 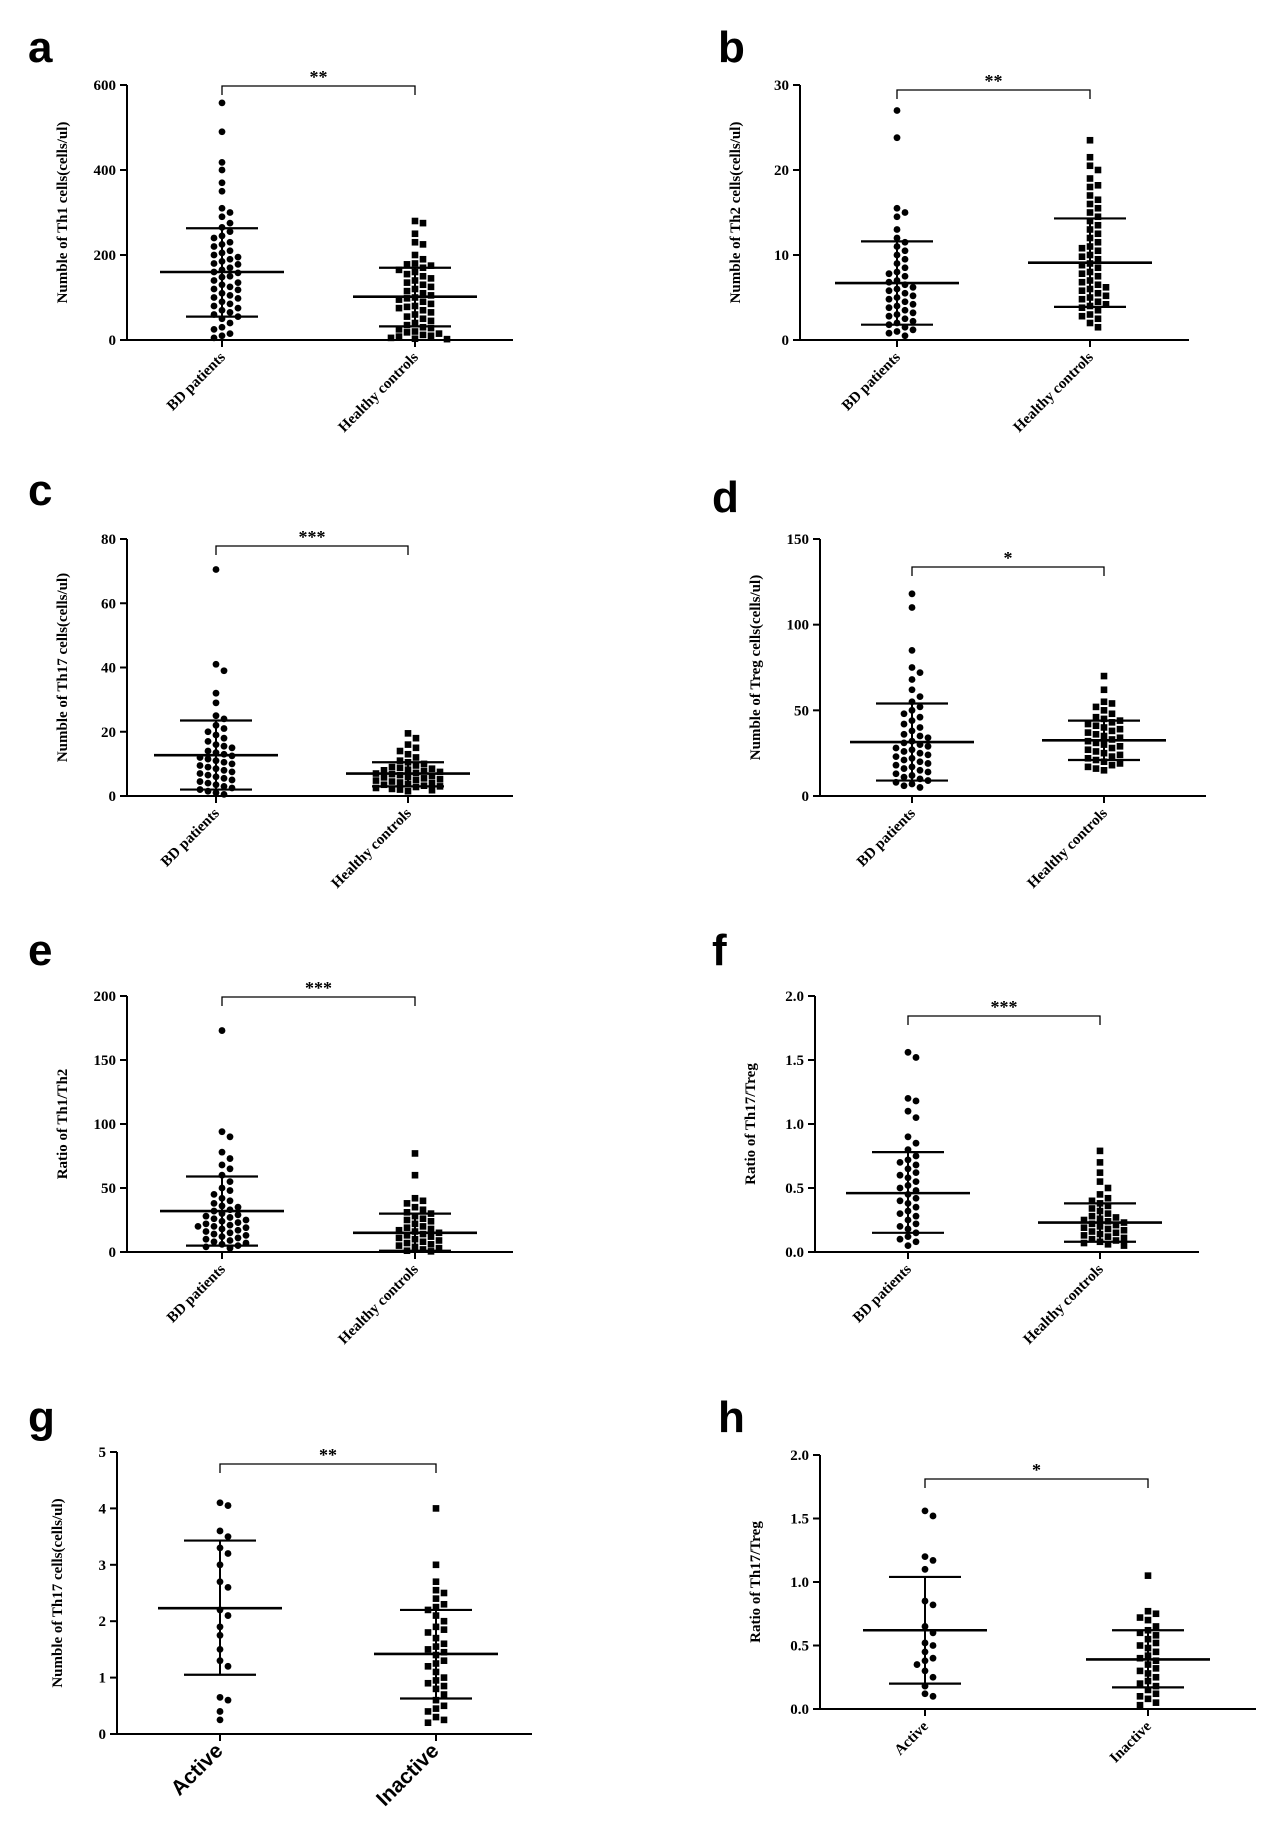 What do you see at coordinates (372, 848) in the screenshot?
I see `category-label: Healthy controls` at bounding box center [372, 848].